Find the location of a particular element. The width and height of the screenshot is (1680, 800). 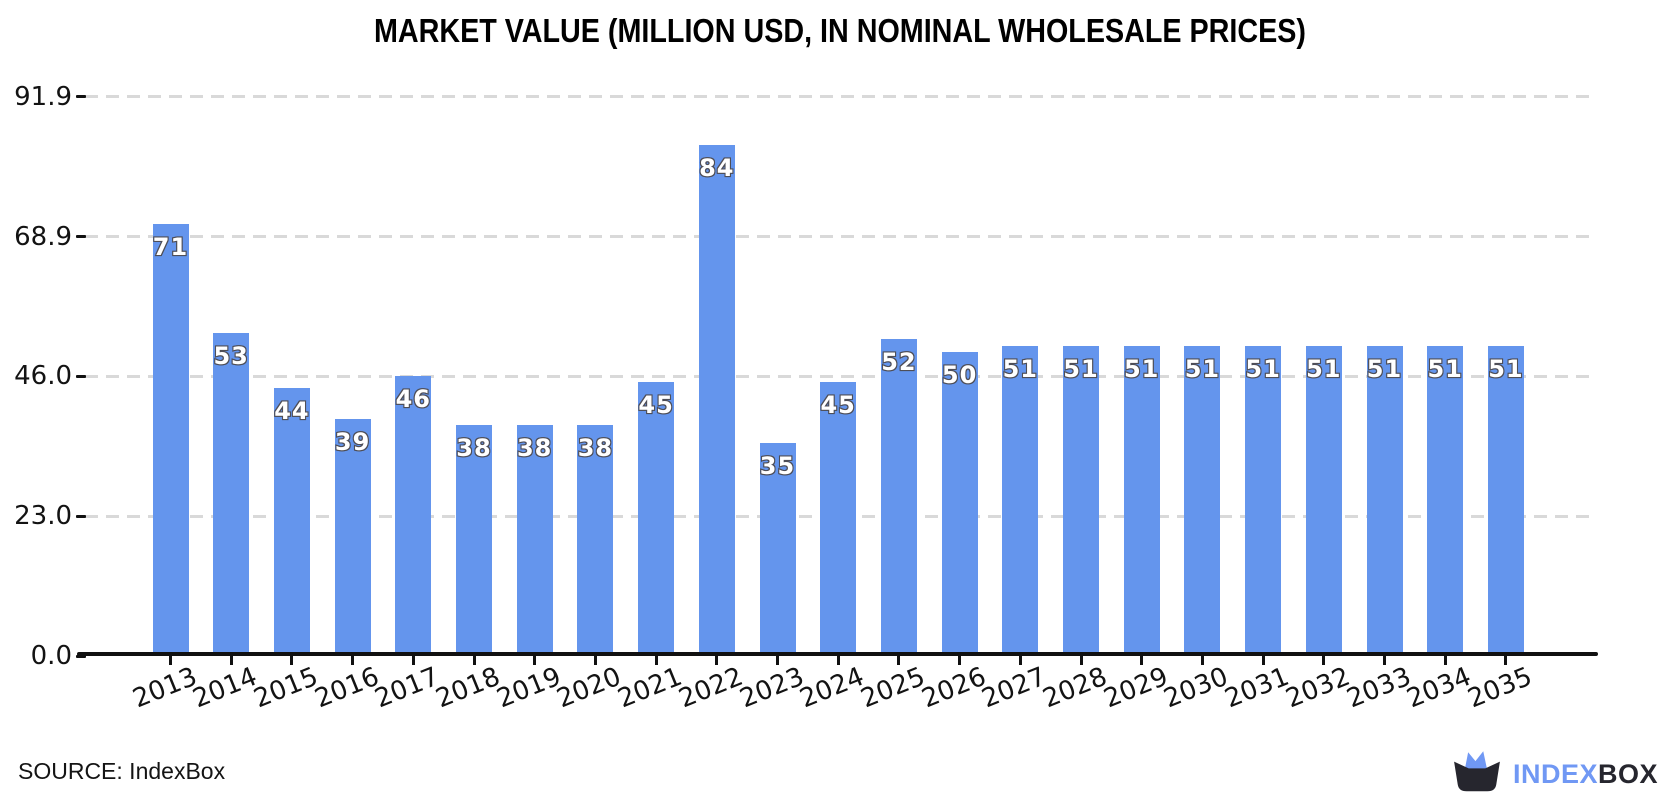

bar-2032 is located at coordinates (1323, 500).